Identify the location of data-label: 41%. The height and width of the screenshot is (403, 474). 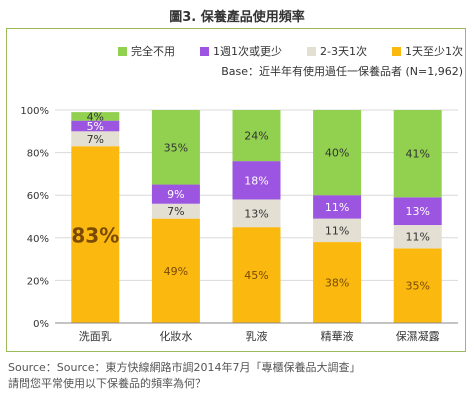
(417, 154).